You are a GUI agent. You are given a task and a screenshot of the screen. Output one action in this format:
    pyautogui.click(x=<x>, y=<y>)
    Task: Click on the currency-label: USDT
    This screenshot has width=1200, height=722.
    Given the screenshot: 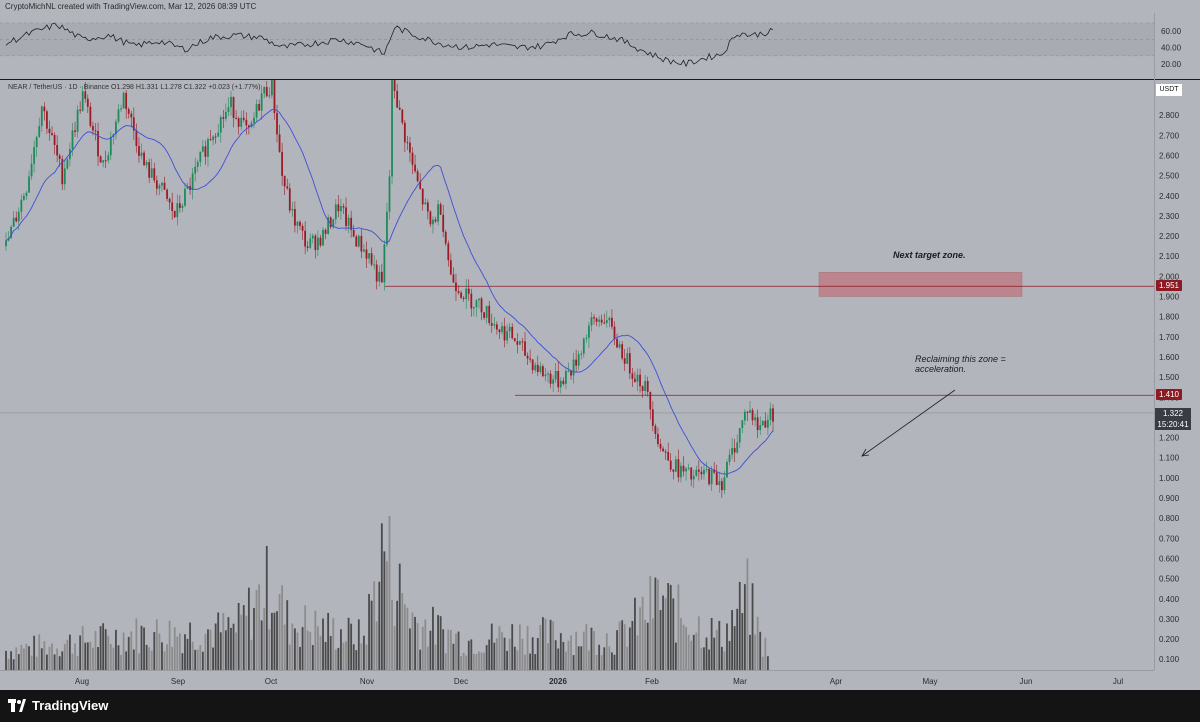 What is the action you would take?
    pyautogui.click(x=1169, y=90)
    